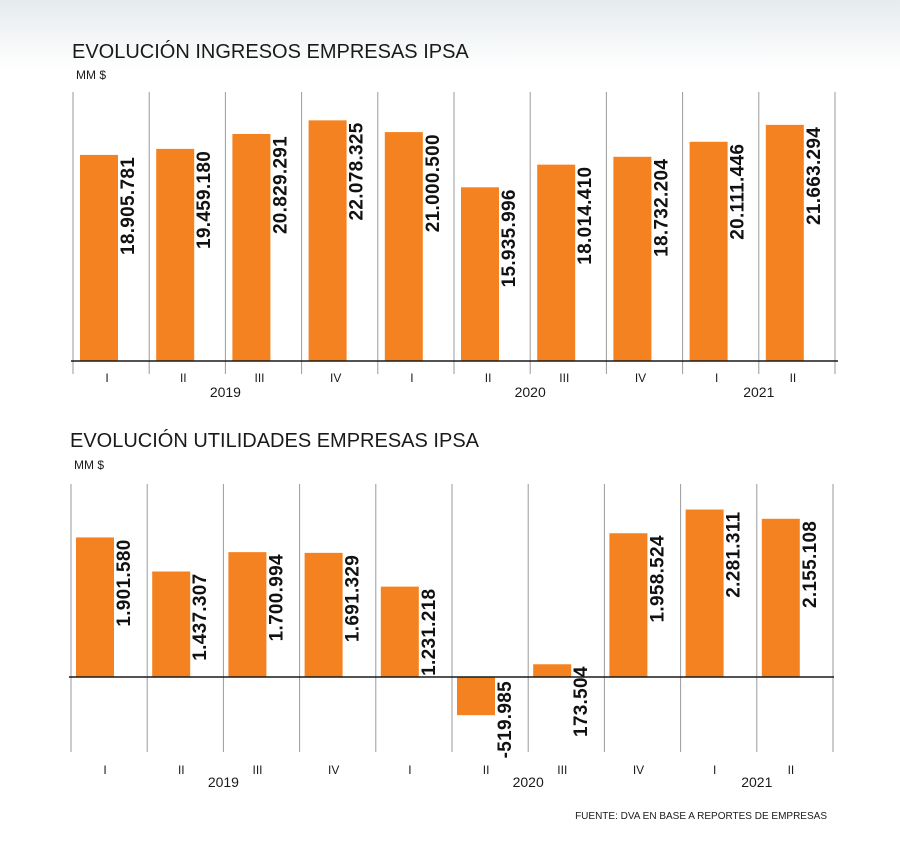 This screenshot has height=856, width=900. I want to click on value-label-3: 20.829.291, so click(280, 185).